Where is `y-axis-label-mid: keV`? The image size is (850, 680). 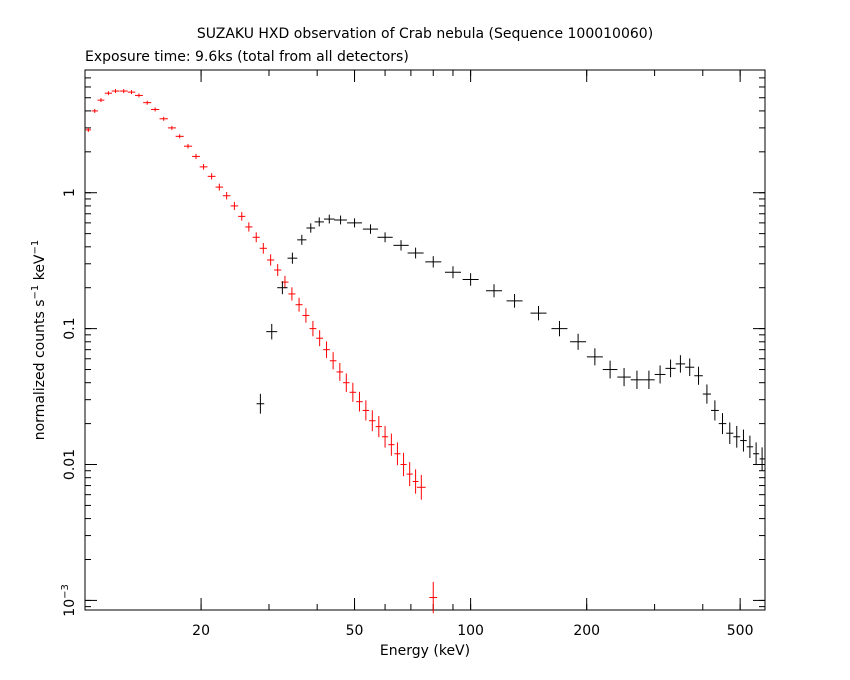 y-axis-label-mid: keV is located at coordinates (40, 269).